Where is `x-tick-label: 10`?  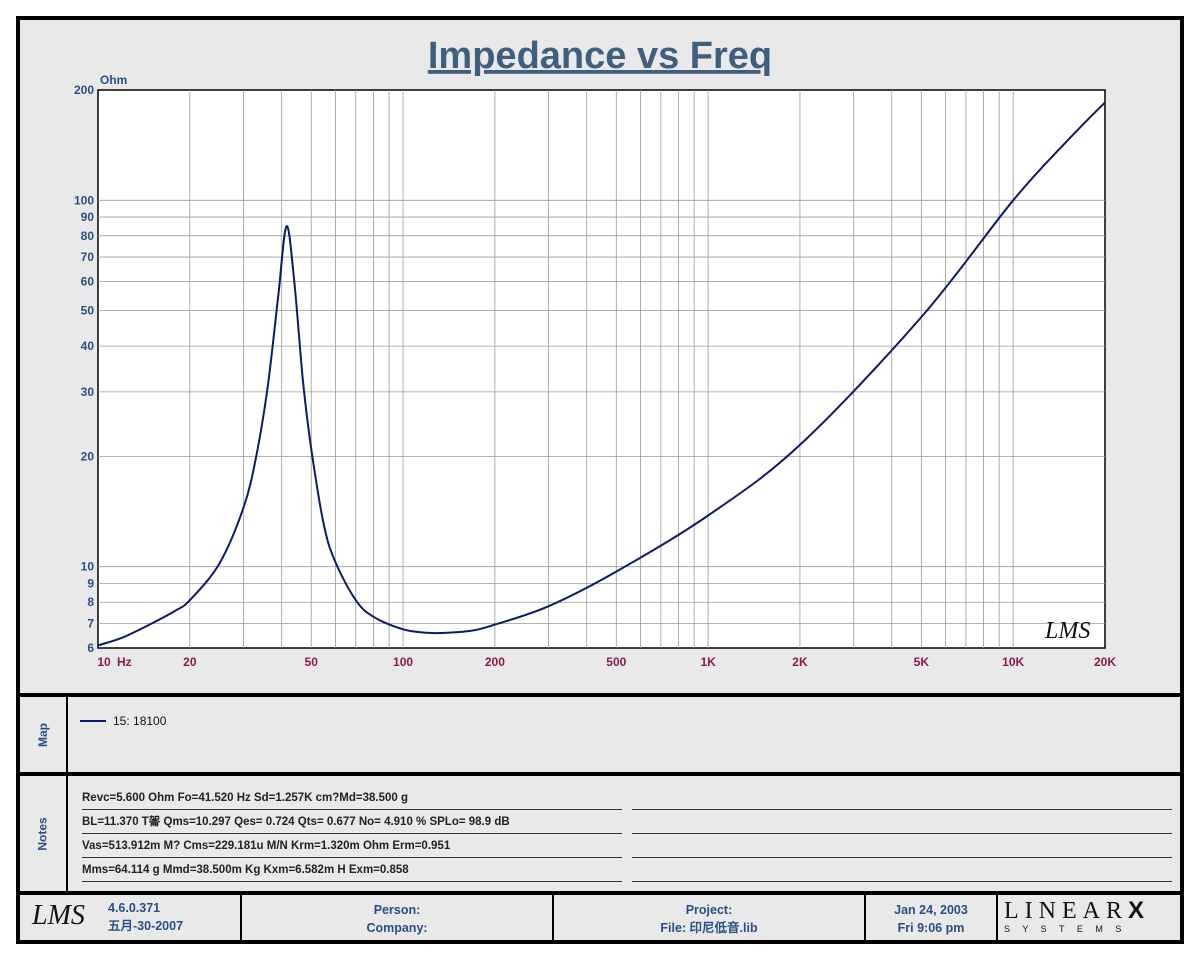 x-tick-label: 10 is located at coordinates (104, 662).